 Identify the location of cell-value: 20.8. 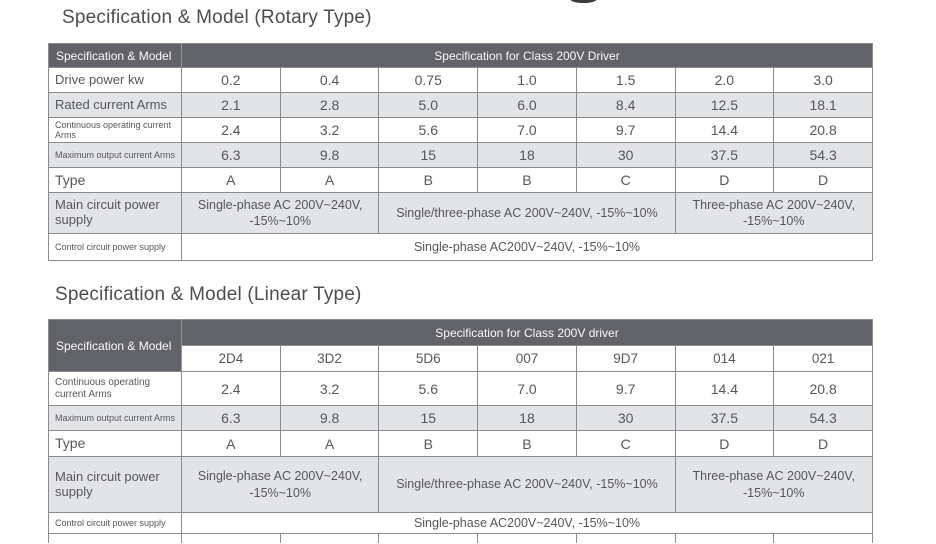
(823, 388).